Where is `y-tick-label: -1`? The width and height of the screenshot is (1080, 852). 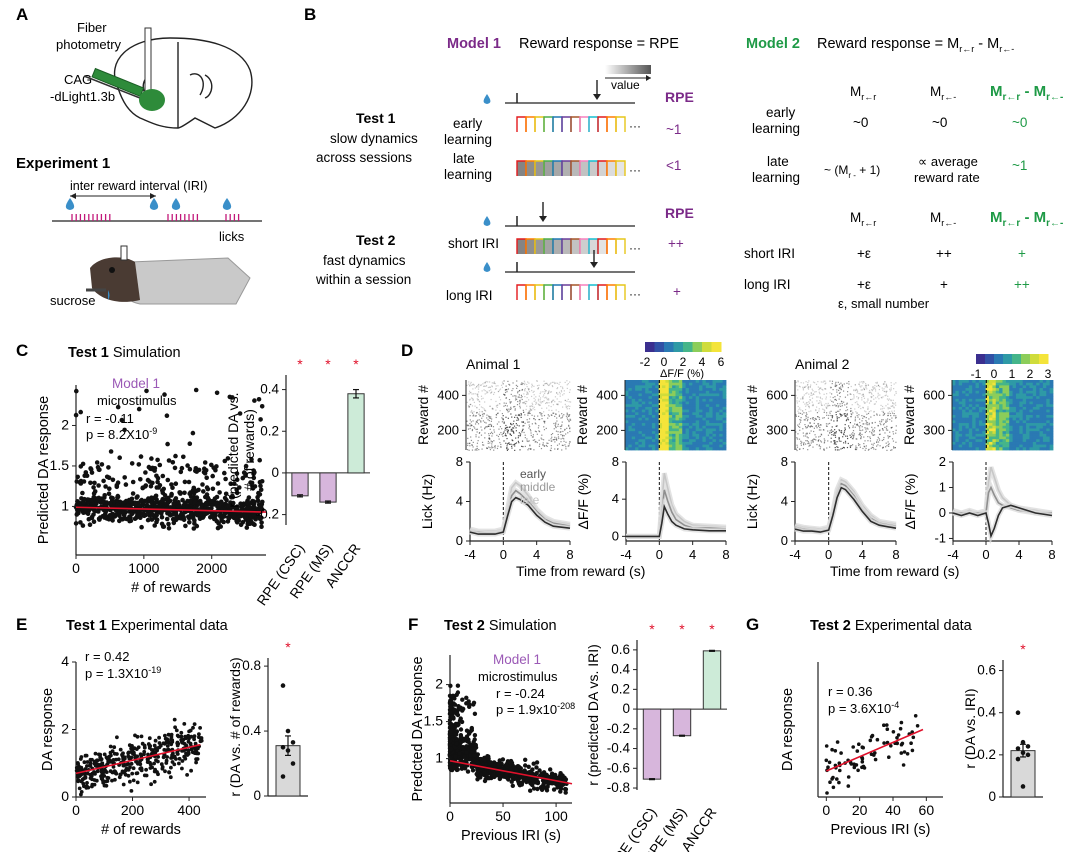
y-tick-label: -1 is located at coordinates (940, 537).